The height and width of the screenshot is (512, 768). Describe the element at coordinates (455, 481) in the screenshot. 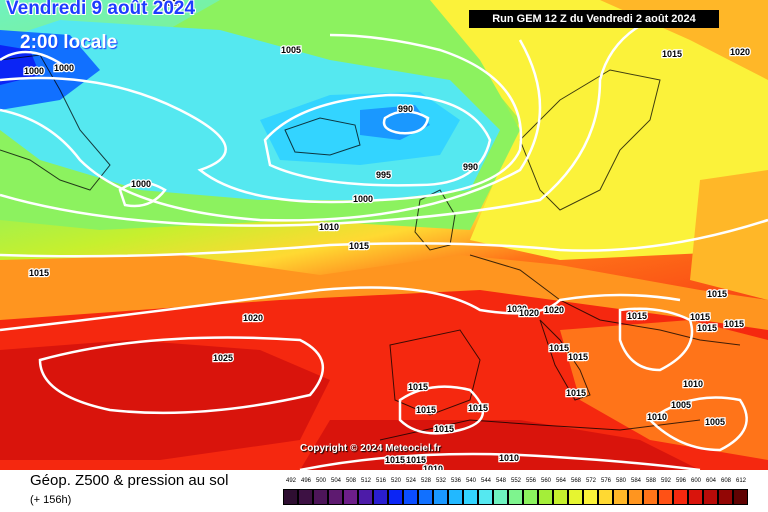

I see `scale-tick-label: 536` at that location.